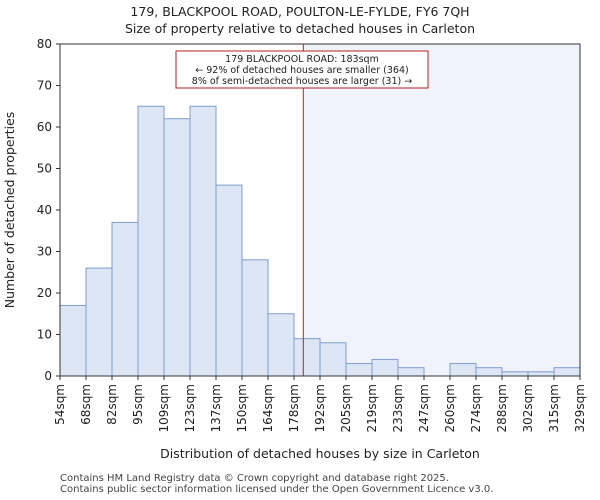 The height and width of the screenshot is (500, 600). Describe the element at coordinates (44, 44) in the screenshot. I see `y-tick-label: 80` at that location.